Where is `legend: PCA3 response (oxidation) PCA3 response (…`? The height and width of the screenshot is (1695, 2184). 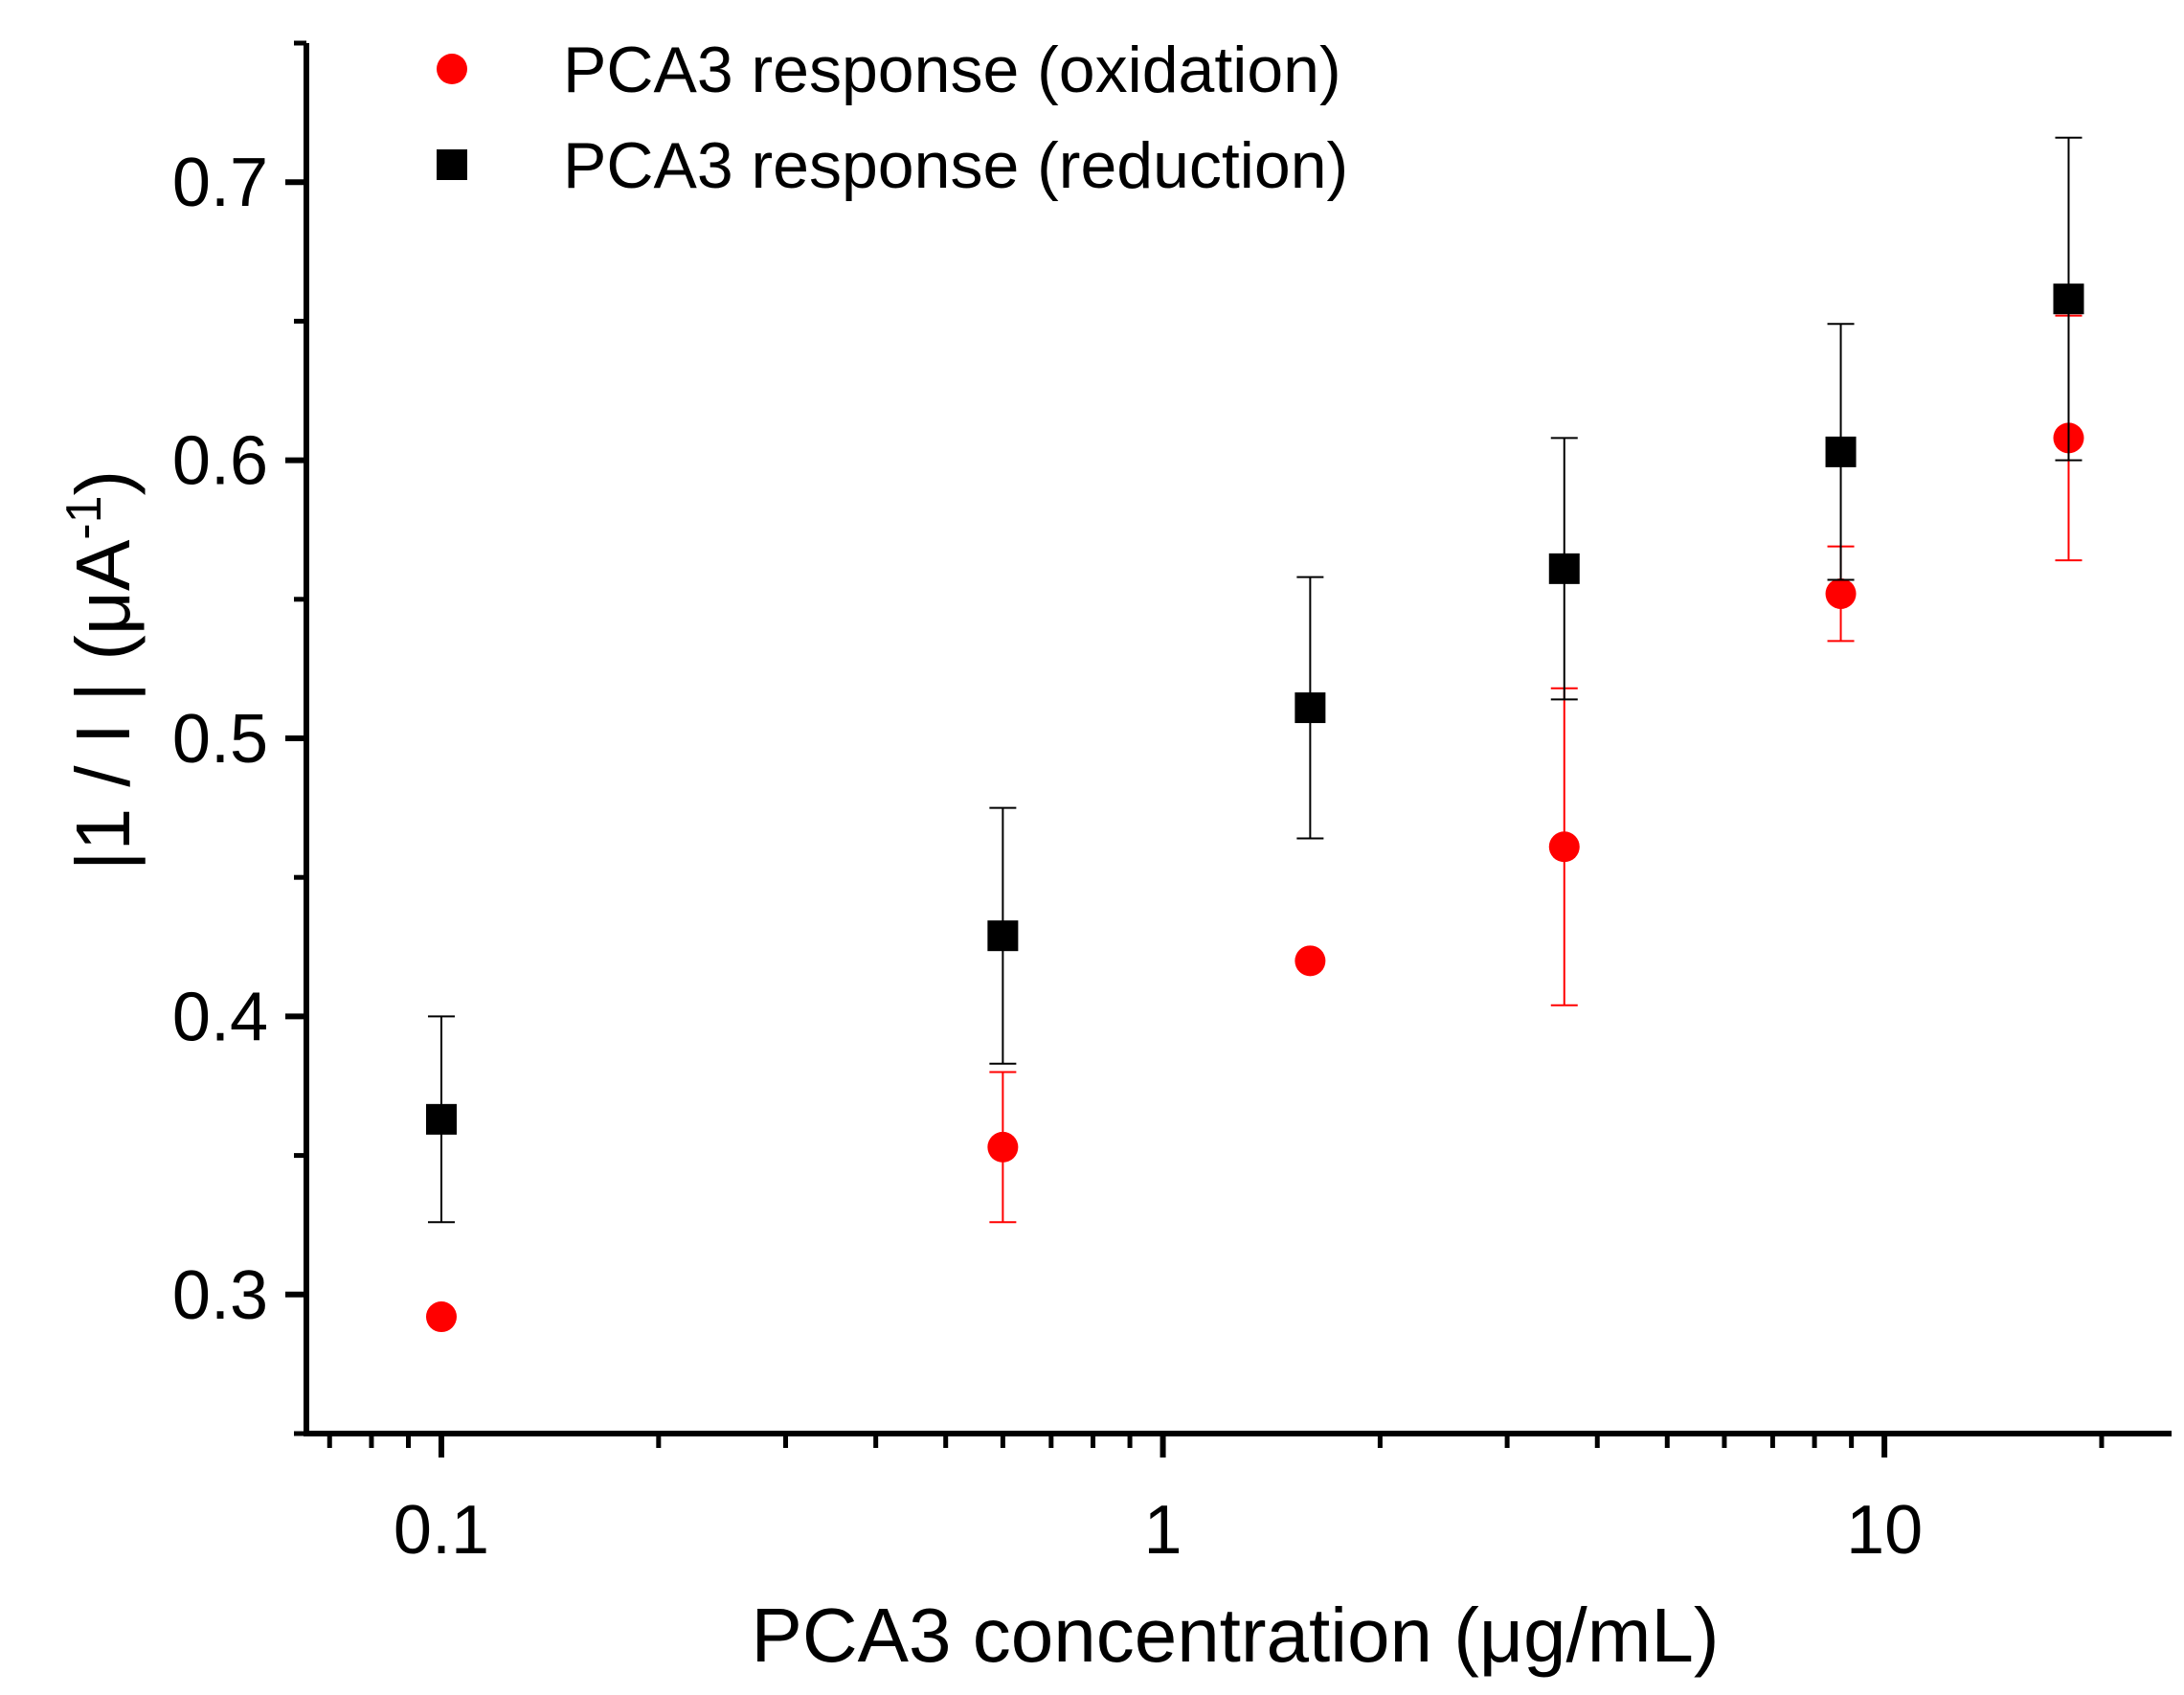
legend: PCA3 response (oxidation) PCA3 response (… is located at coordinates (892, 118).